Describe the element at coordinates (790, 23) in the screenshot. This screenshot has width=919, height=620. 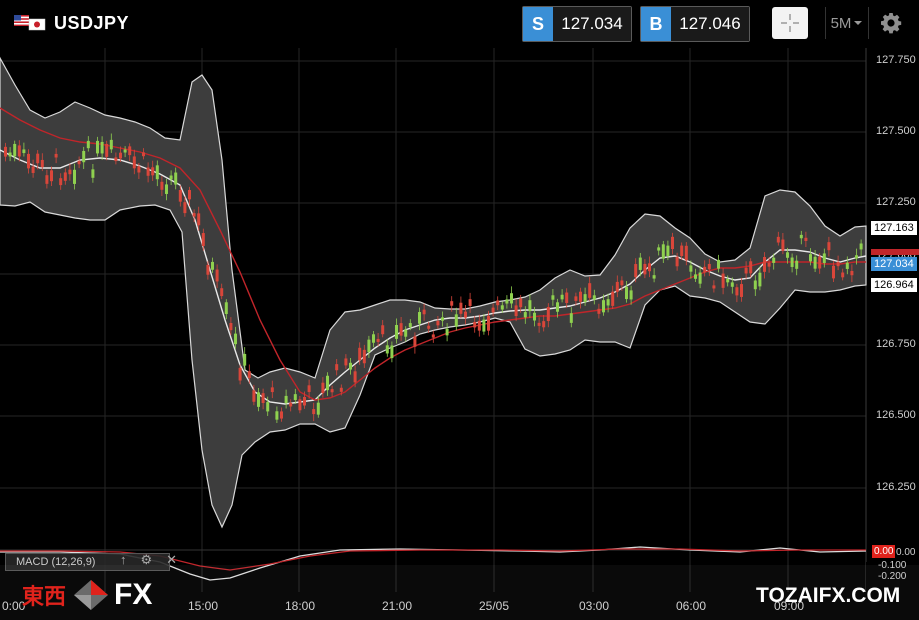
I see `crosshair-button` at that location.